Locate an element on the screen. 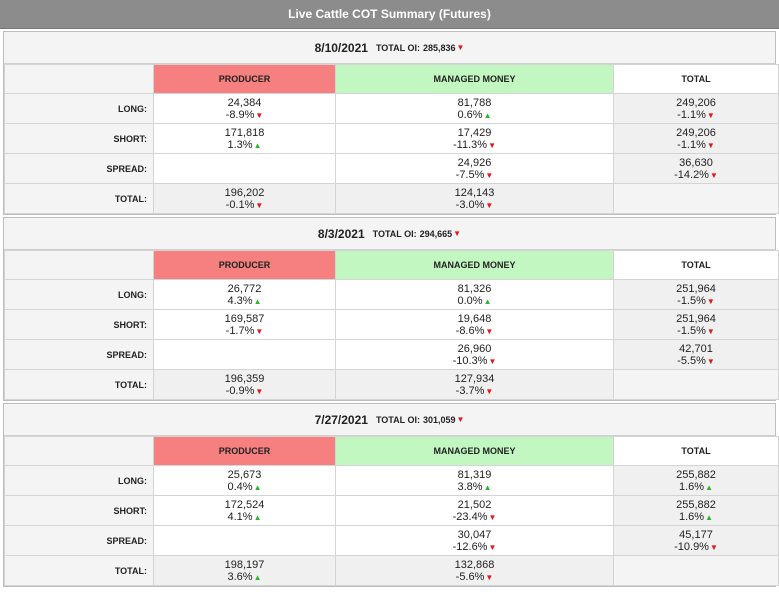 This screenshot has height=607, width=779. report-date-row: 8/3/2021 TOTAL OI: 294,665 ▼ is located at coordinates (389, 234).